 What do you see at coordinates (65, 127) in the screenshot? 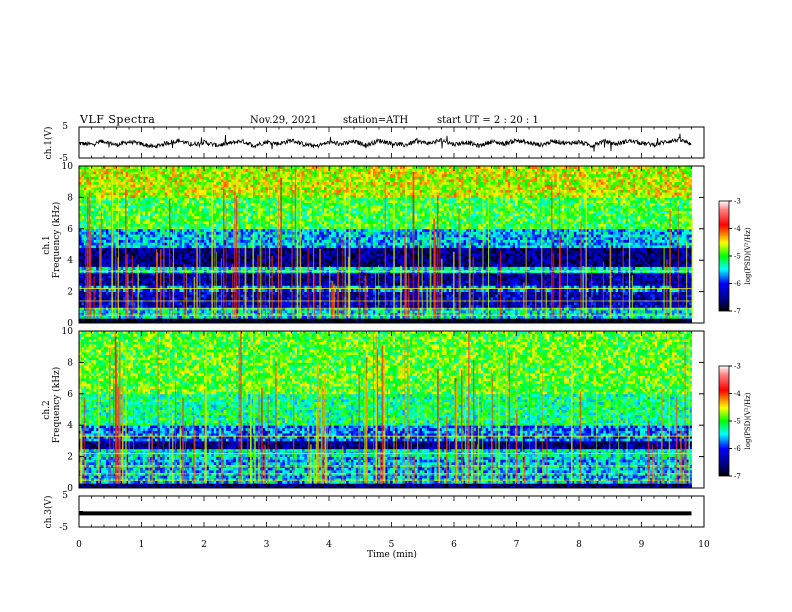
I see `ch1-waveform-ytick-label: 5` at bounding box center [65, 127].